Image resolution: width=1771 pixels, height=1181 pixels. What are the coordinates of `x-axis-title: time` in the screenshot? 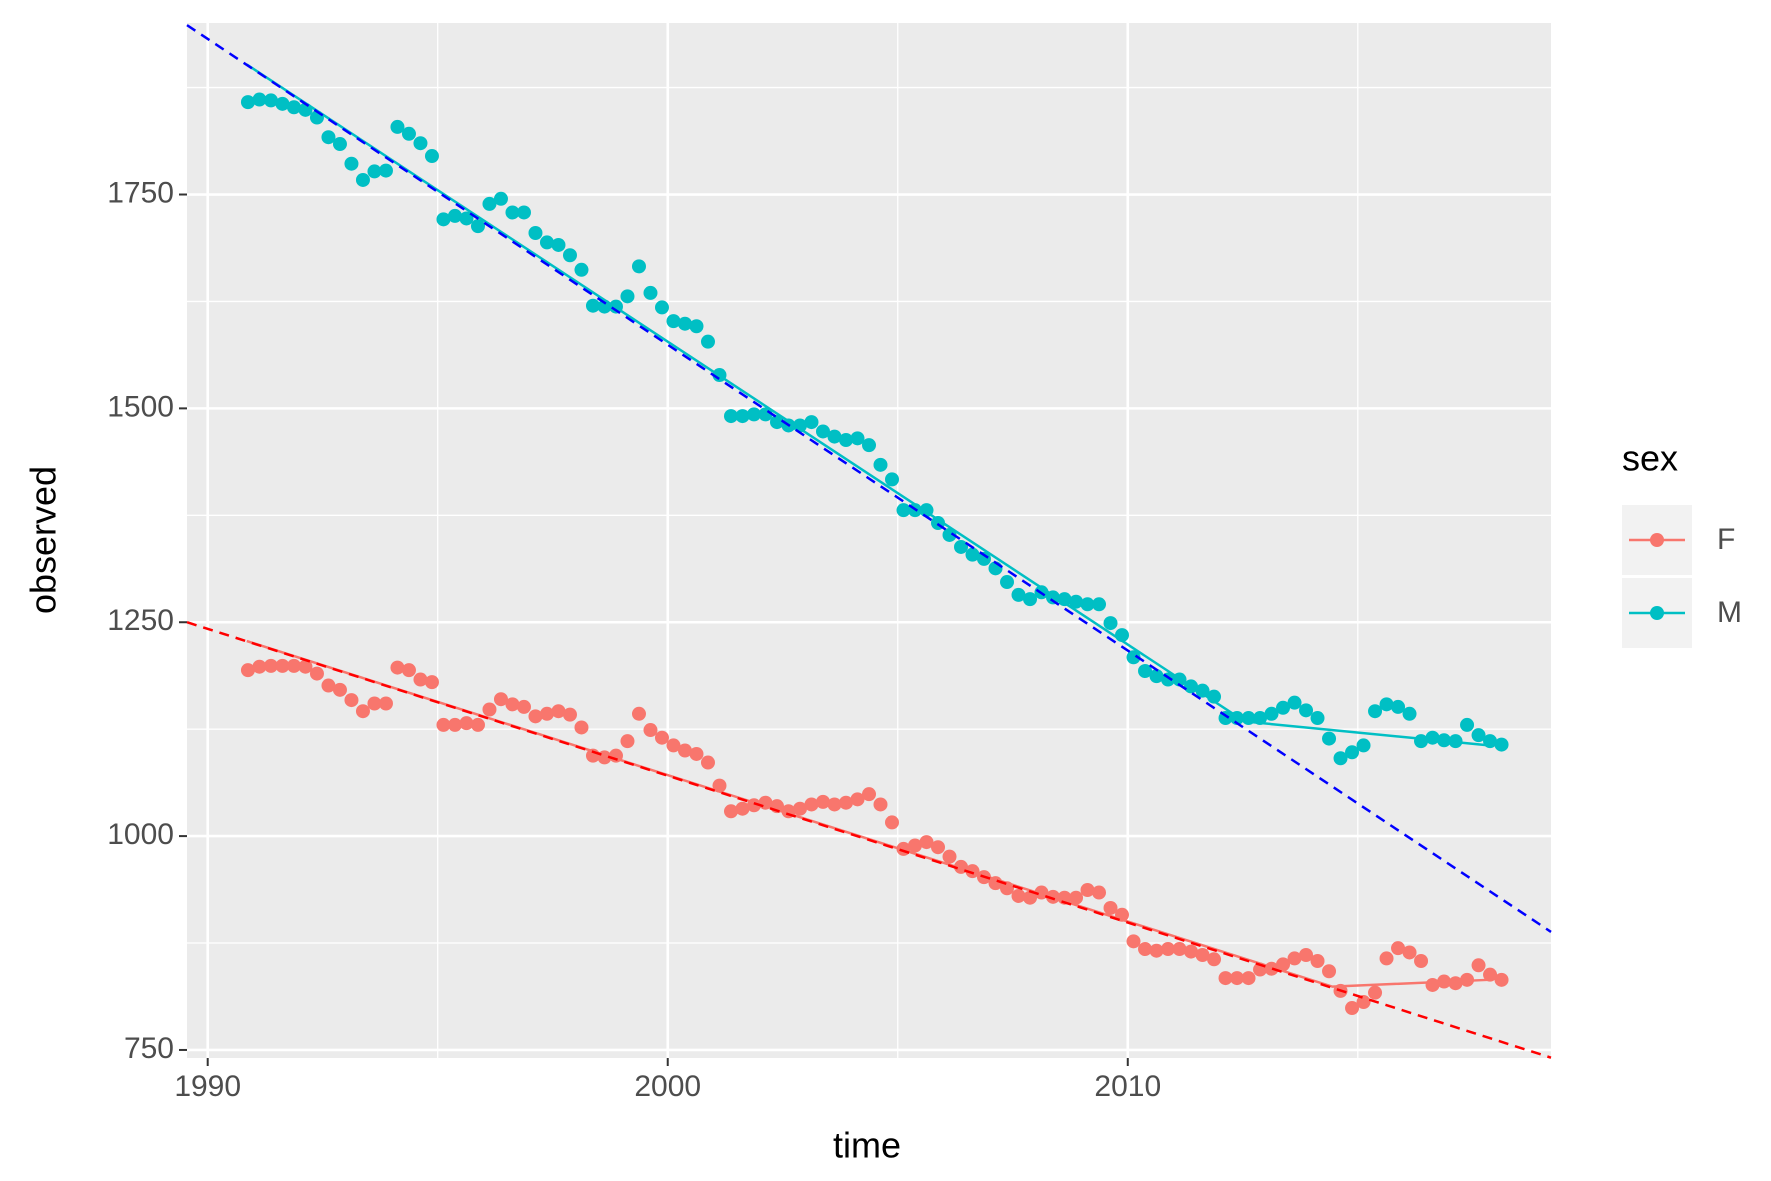 It's located at (867, 1145).